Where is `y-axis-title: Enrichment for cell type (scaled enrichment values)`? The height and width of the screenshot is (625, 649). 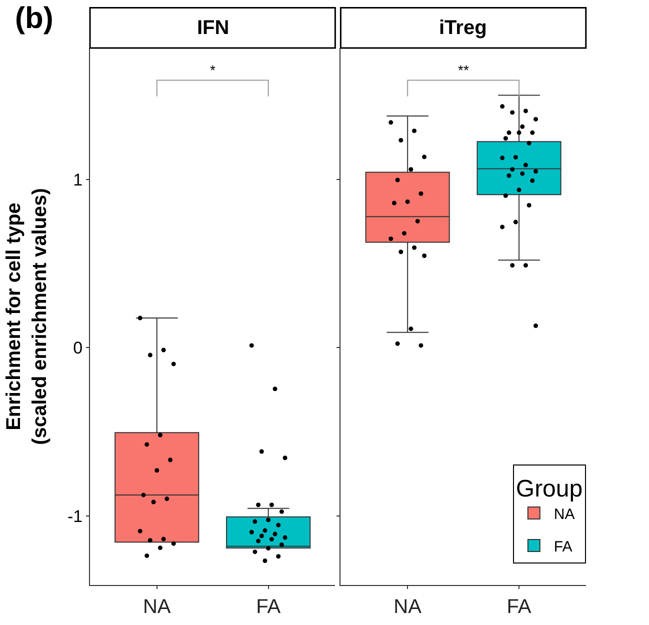
y-axis-title: Enrichment for cell type (scaled enrichment values) is located at coordinates (26, 316).